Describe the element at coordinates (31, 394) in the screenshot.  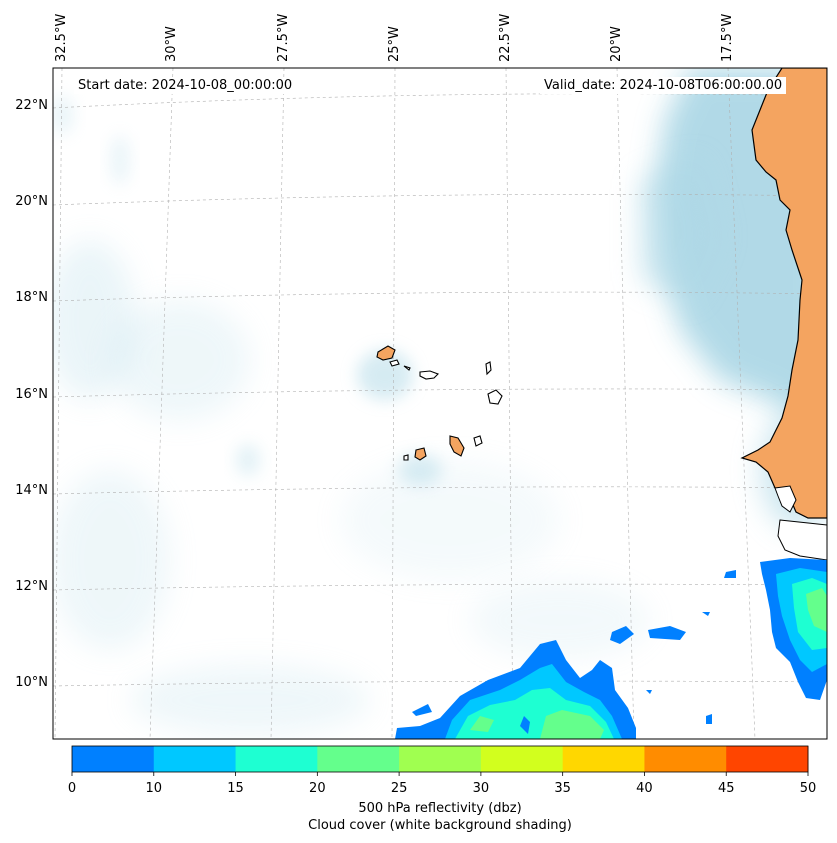
I see `lat-label-16n: 16°N` at that location.